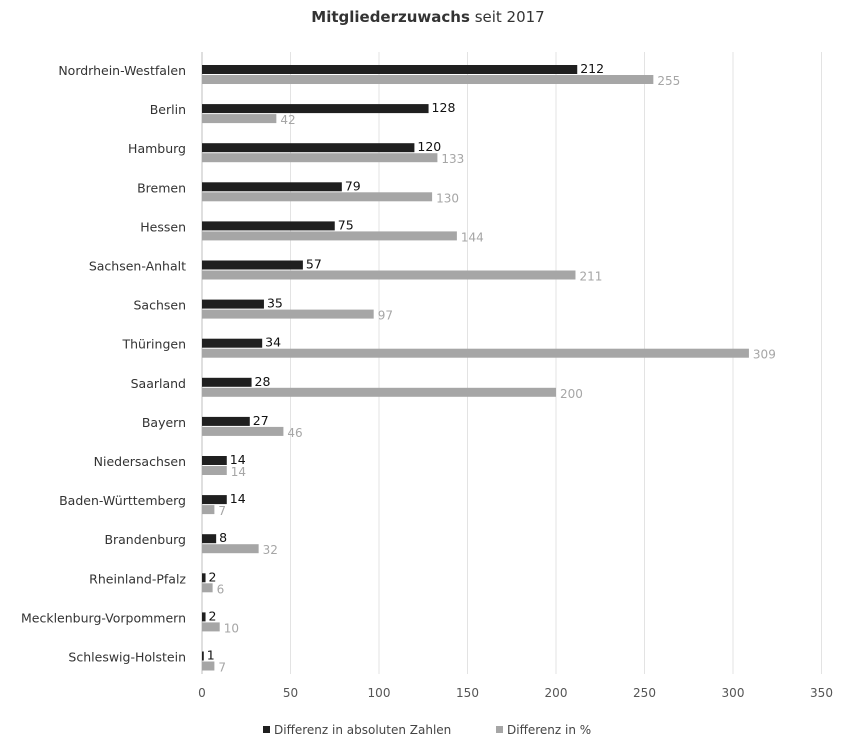  Describe the element at coordinates (390, 17) in the screenshot. I see `chart-title-bold: Mitgliederzuwachs` at that location.